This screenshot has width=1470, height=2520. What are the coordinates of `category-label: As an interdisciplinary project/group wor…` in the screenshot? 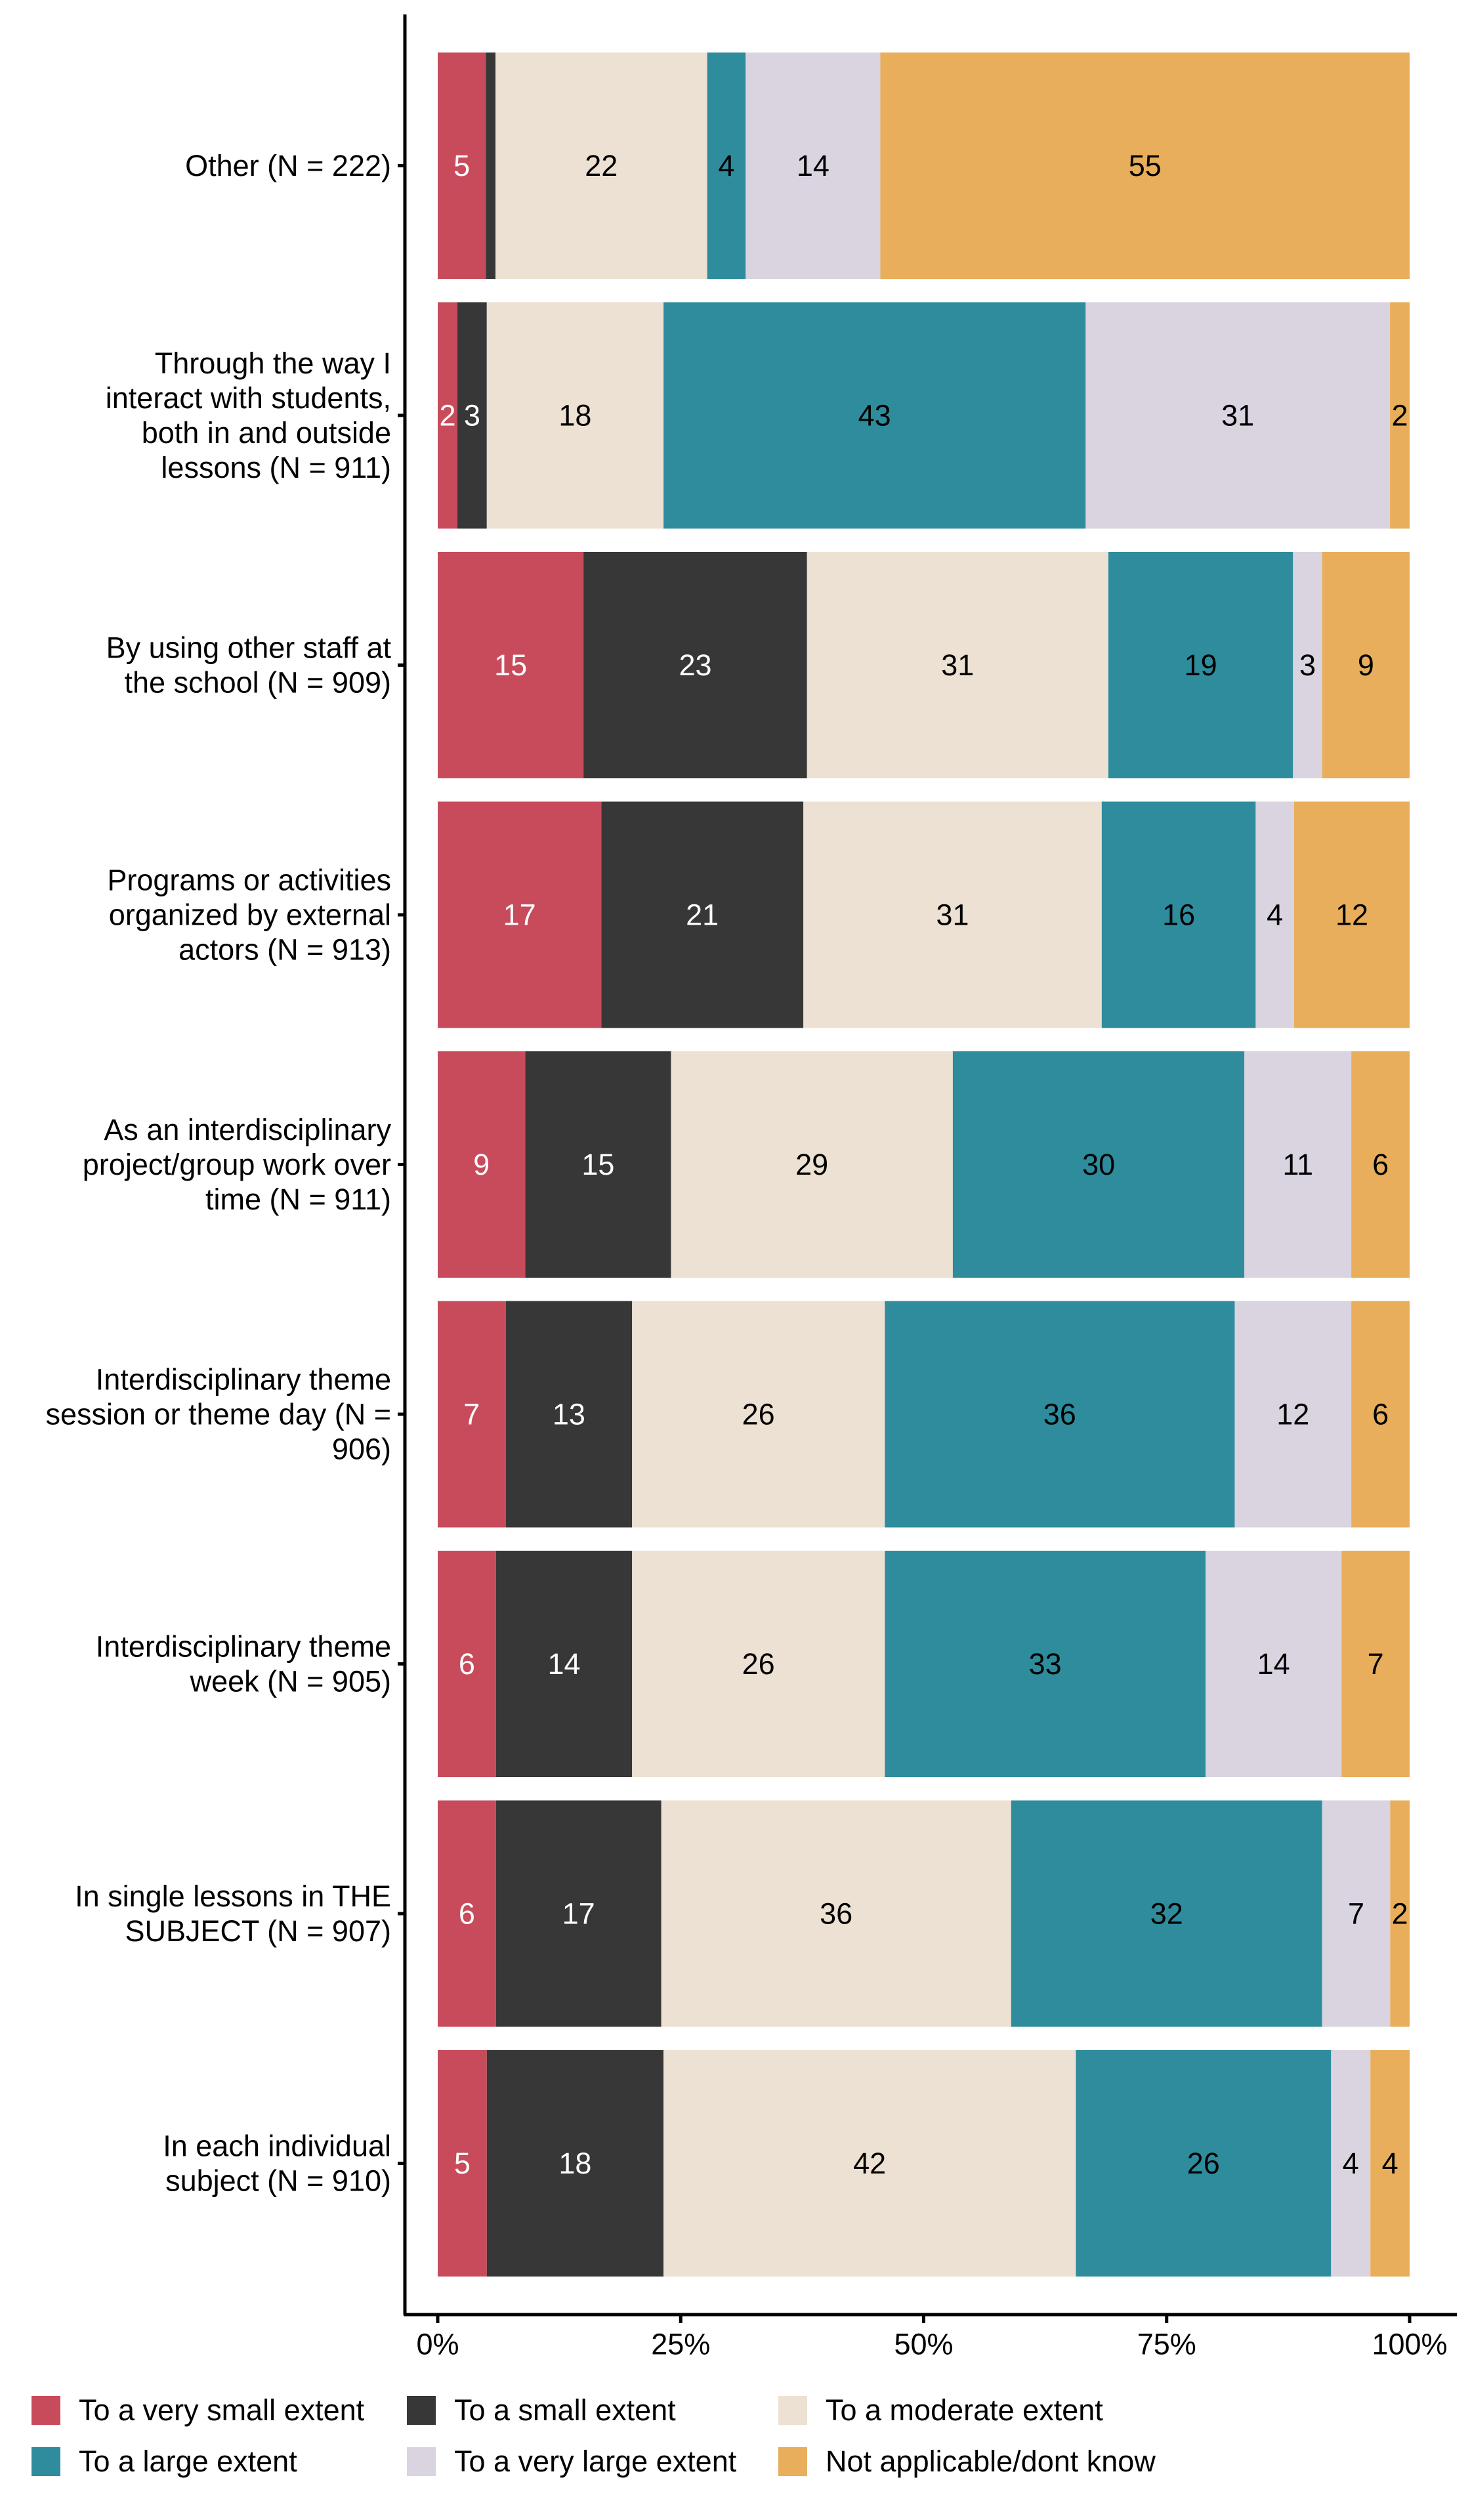 It's located at (237, 1164).